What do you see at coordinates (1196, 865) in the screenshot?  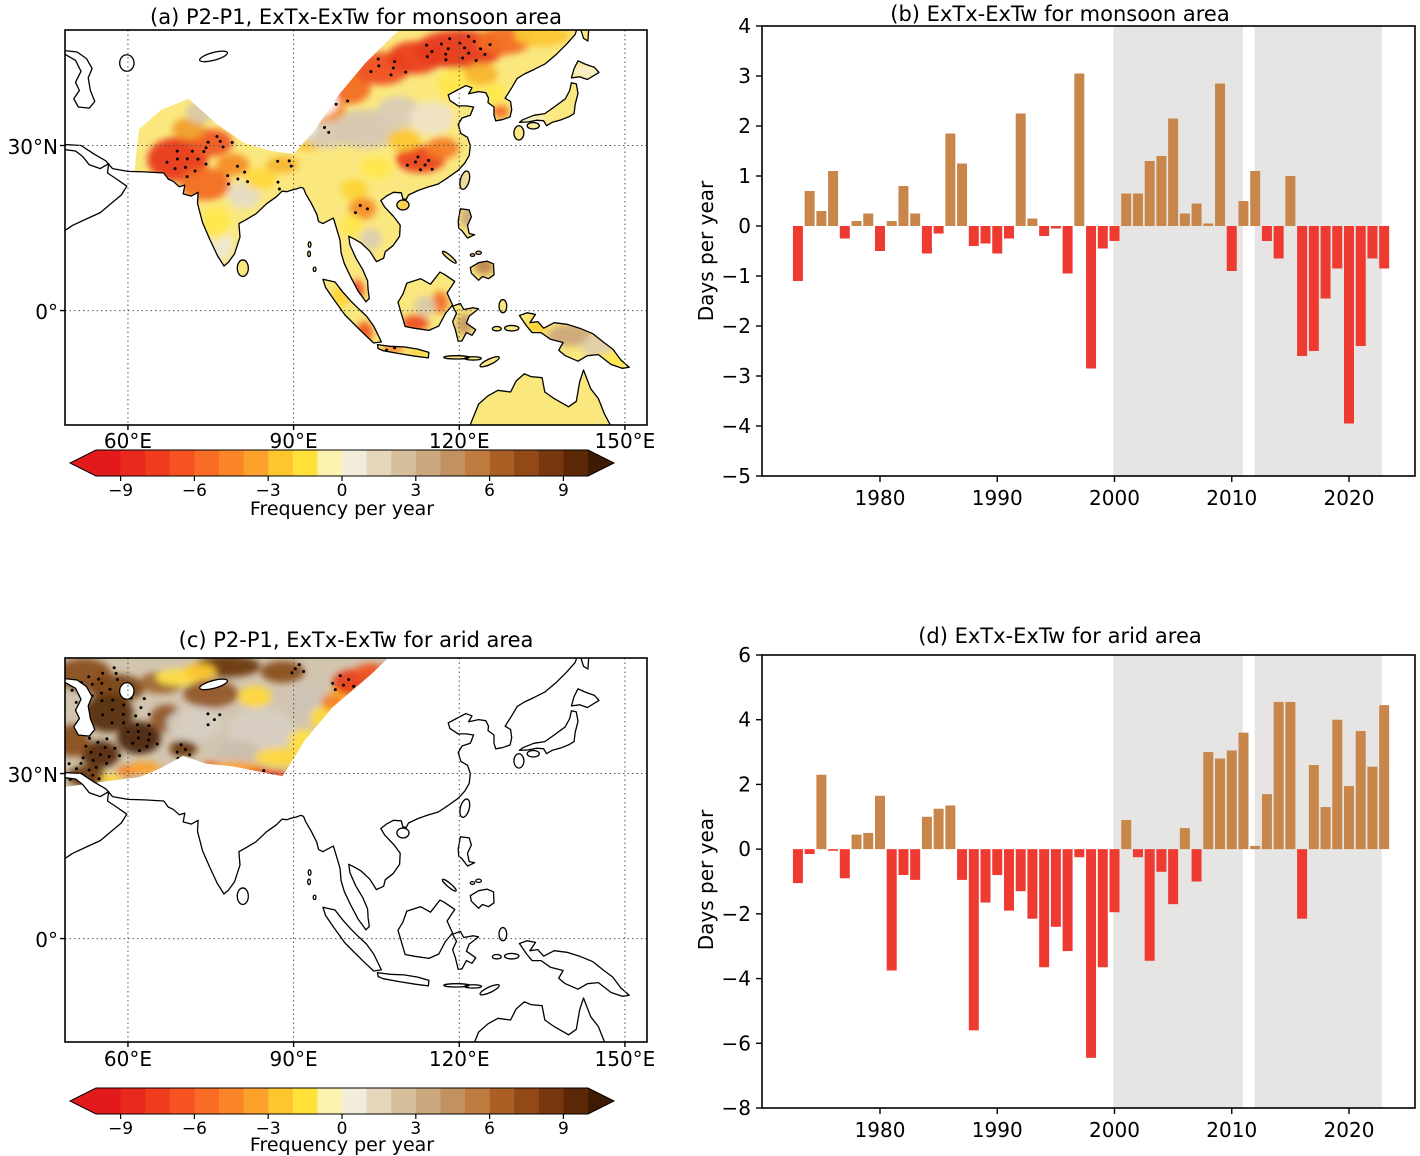 I see `bar-2007` at bounding box center [1196, 865].